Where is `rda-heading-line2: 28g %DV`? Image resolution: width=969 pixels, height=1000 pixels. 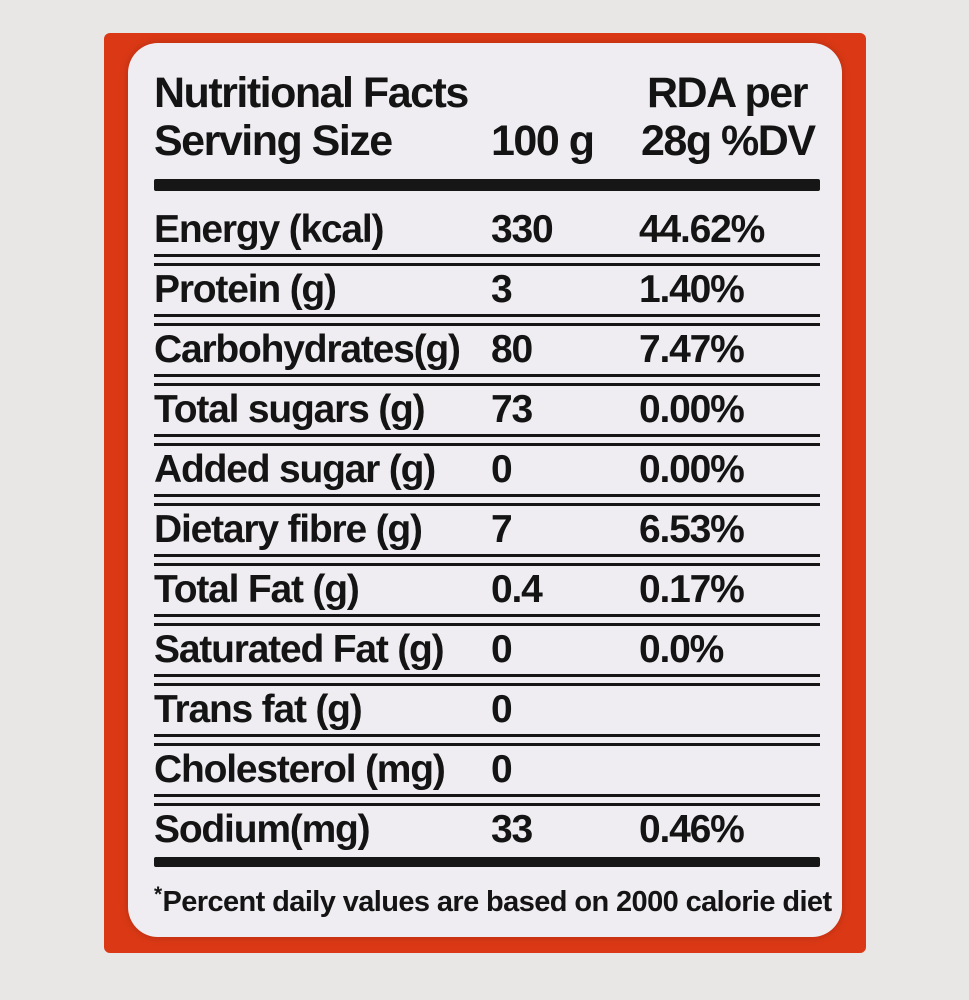
rda-heading-line2: 28g %DV is located at coordinates (728, 141).